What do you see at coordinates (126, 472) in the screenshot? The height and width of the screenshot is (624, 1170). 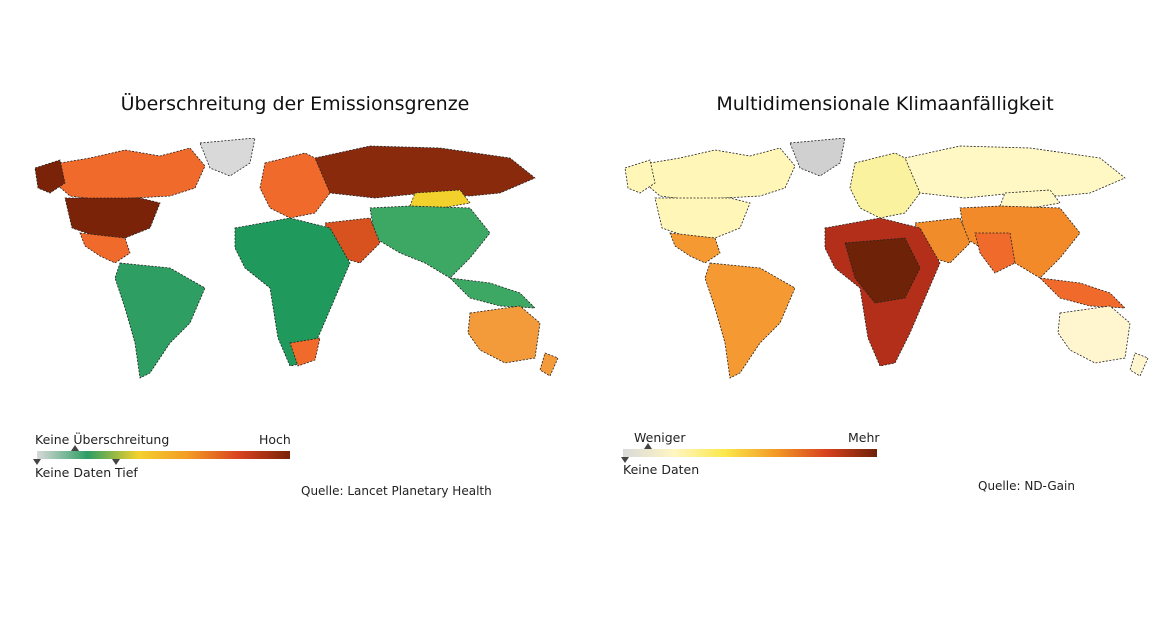 I see `legend-low-label: Tief` at bounding box center [126, 472].